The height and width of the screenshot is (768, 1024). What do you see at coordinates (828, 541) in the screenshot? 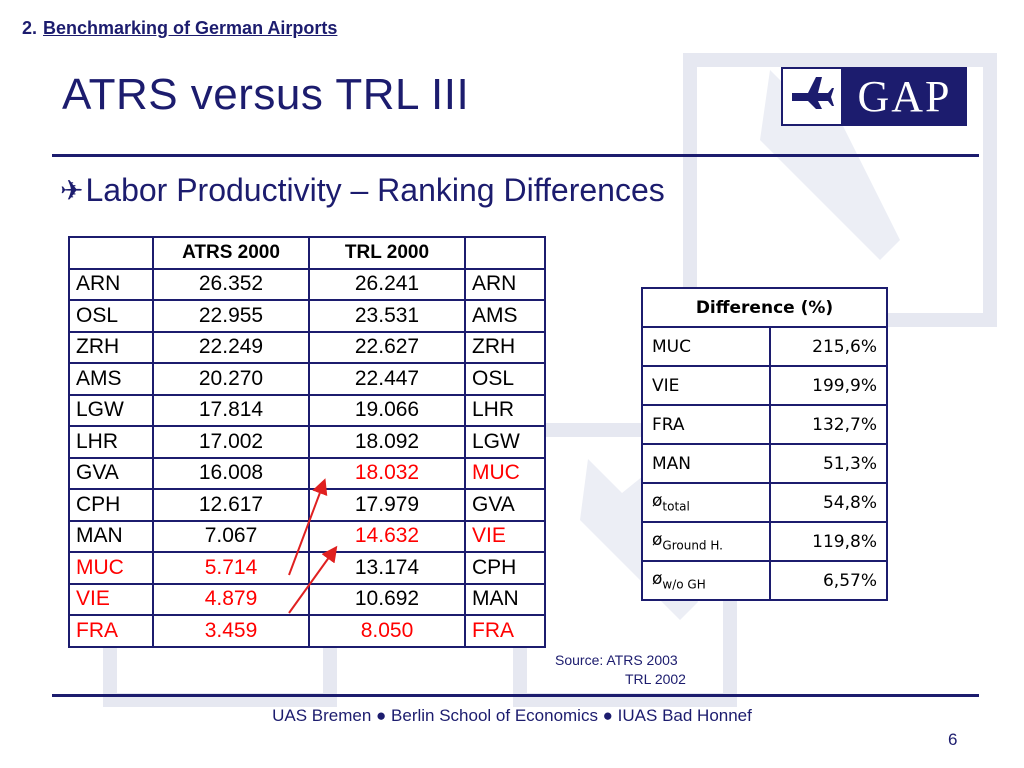
I see `difference-value: 119,8%` at bounding box center [828, 541].